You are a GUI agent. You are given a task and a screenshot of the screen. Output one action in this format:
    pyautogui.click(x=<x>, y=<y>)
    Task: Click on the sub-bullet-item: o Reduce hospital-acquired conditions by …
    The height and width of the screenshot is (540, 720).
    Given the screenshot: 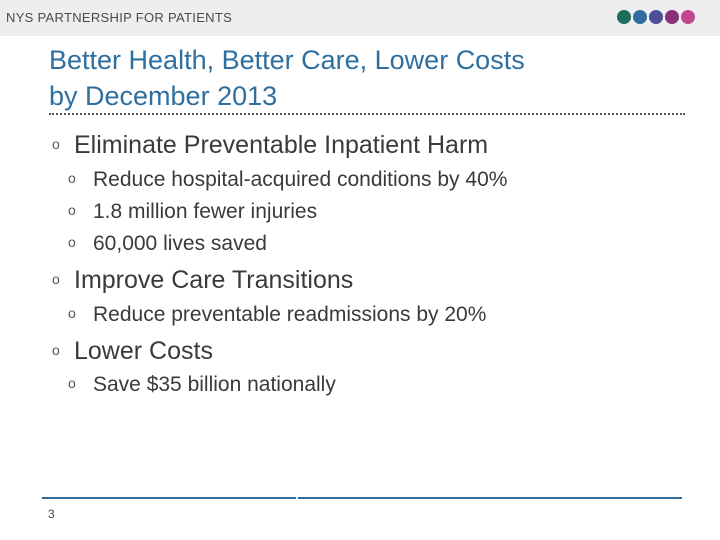 What is the action you would take?
    pyautogui.click(x=287, y=180)
    